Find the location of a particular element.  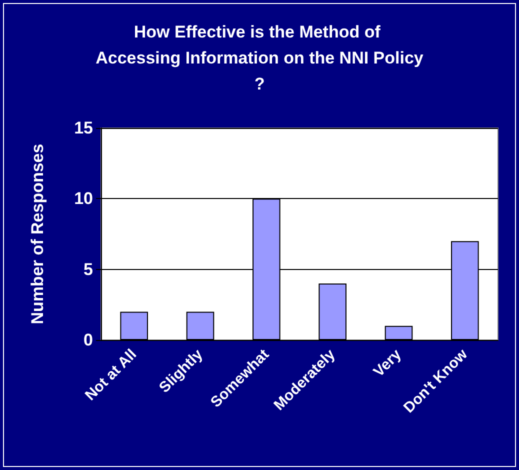

y-axis-title: Number of Responses is located at coordinates (37, 234).